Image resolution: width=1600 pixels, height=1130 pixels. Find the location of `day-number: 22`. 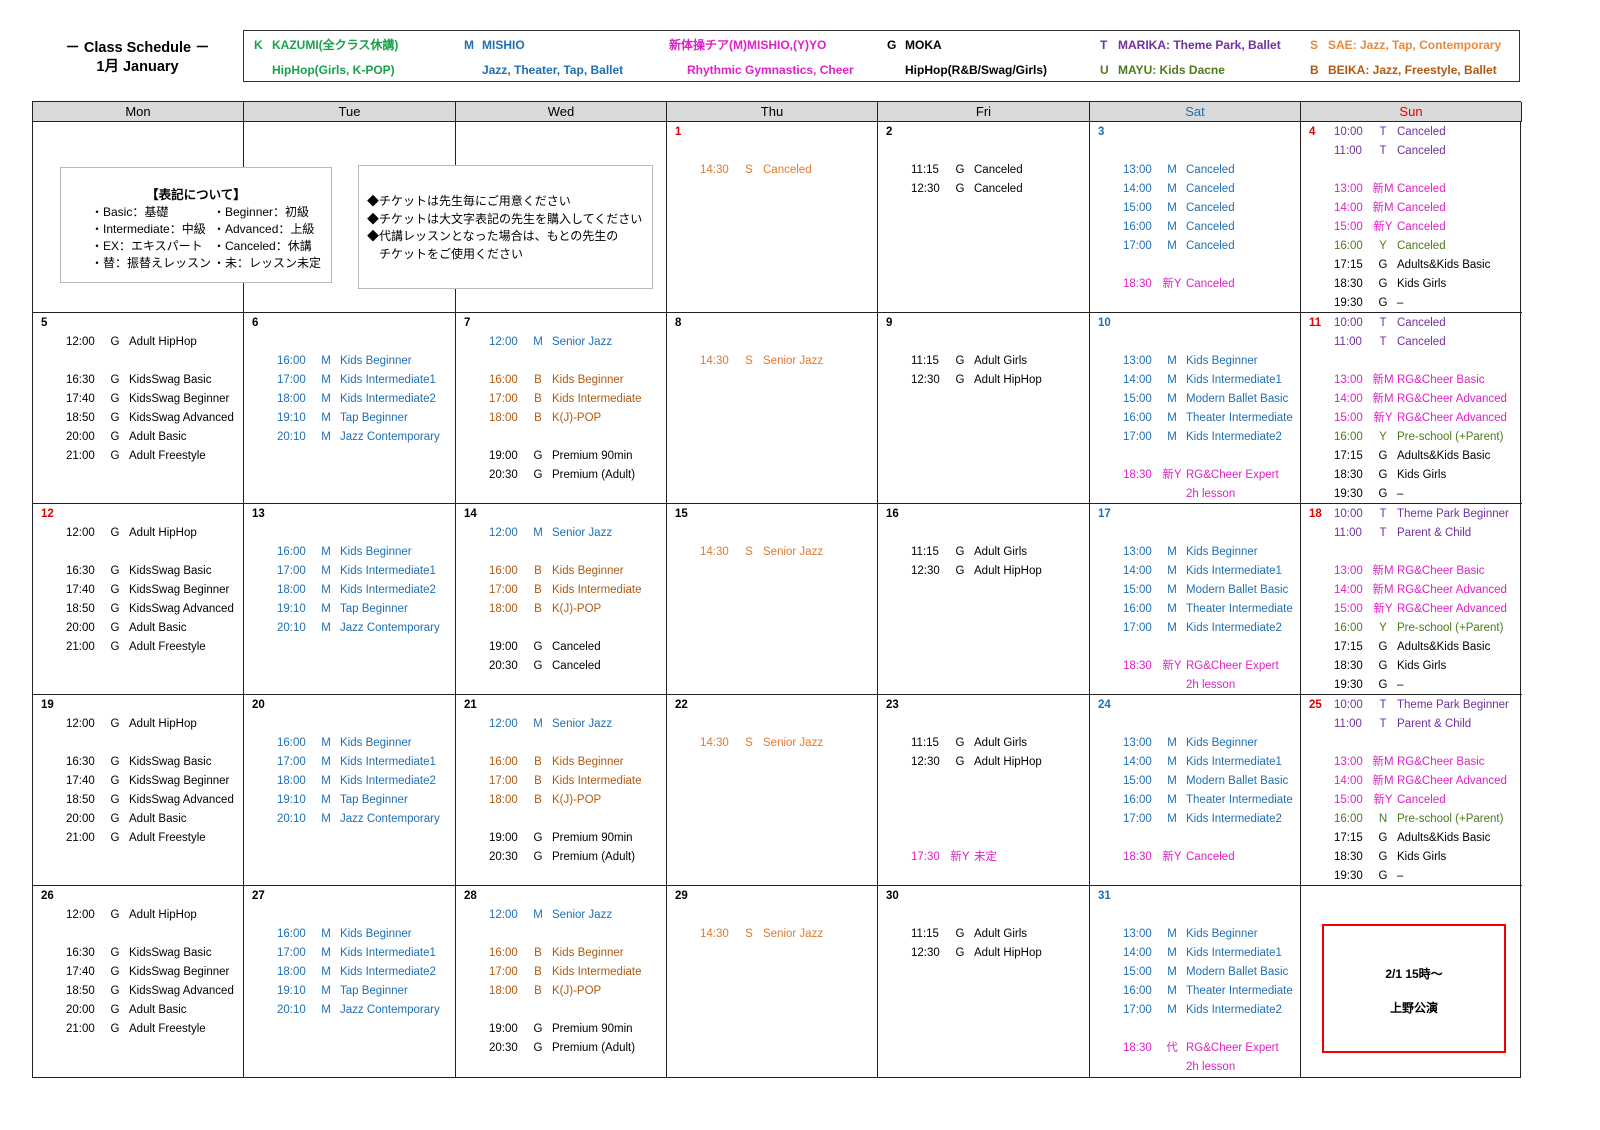

day-number: 22 is located at coordinates (681, 705).